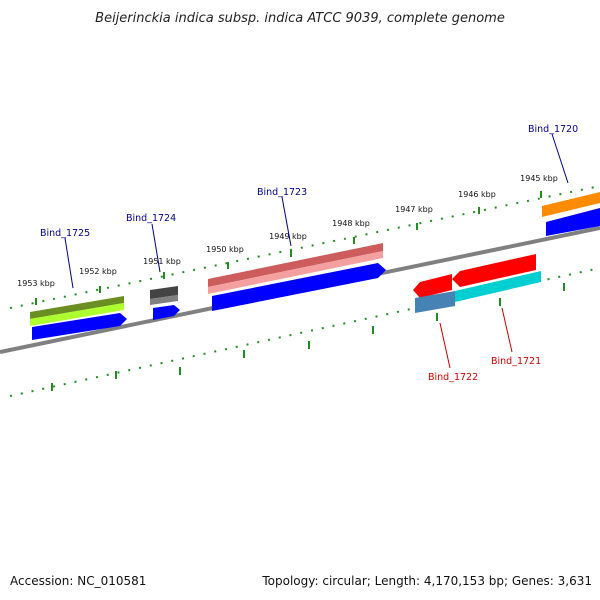  Describe the element at coordinates (98, 271) in the screenshot. I see `tick-label: 1952 kbp` at that location.